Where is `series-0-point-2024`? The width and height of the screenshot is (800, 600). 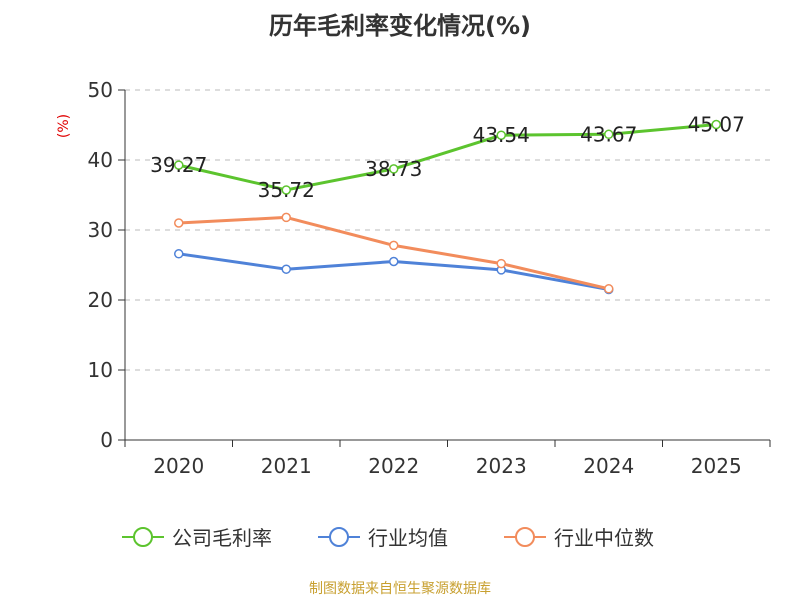 series-0-point-2024 is located at coordinates (609, 134).